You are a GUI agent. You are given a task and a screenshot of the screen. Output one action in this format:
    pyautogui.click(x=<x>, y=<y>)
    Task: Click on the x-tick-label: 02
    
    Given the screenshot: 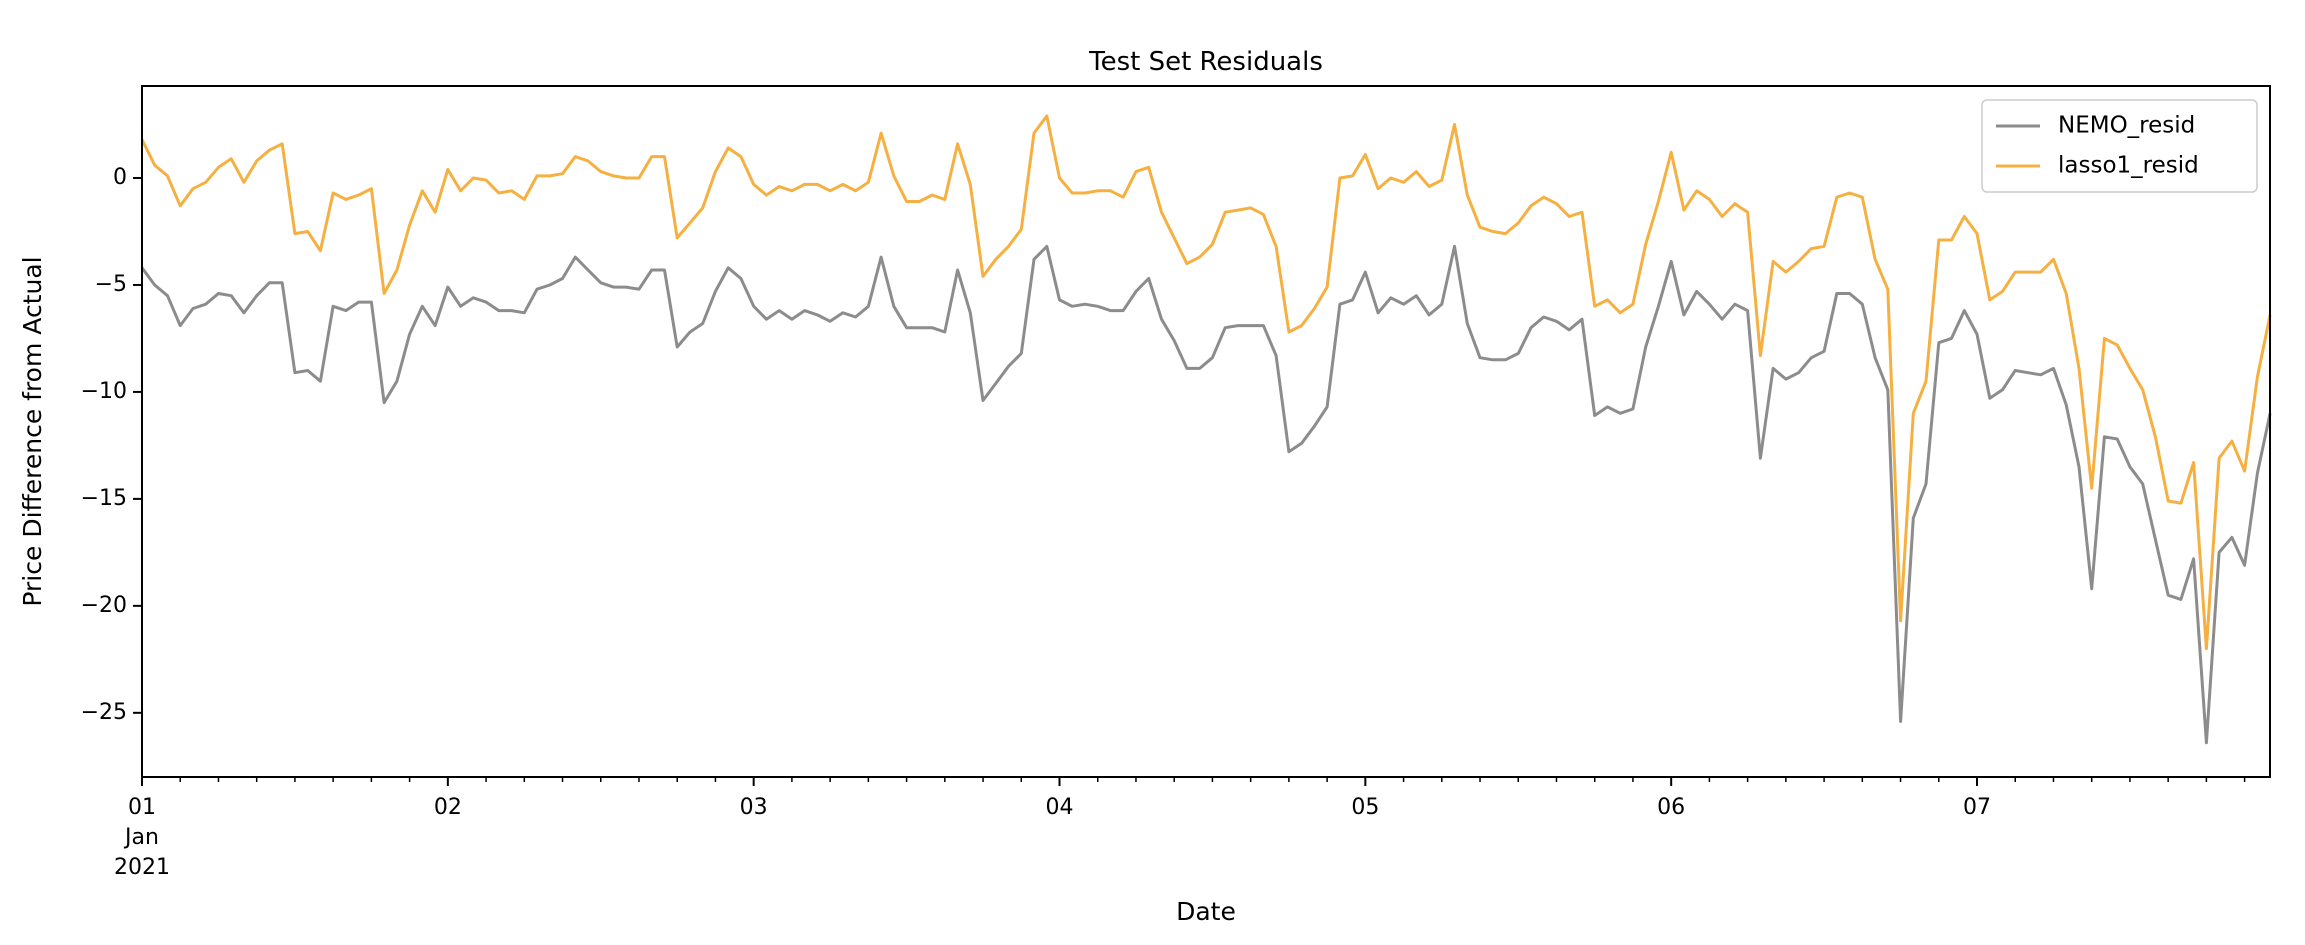 What is the action you would take?
    pyautogui.click(x=448, y=807)
    